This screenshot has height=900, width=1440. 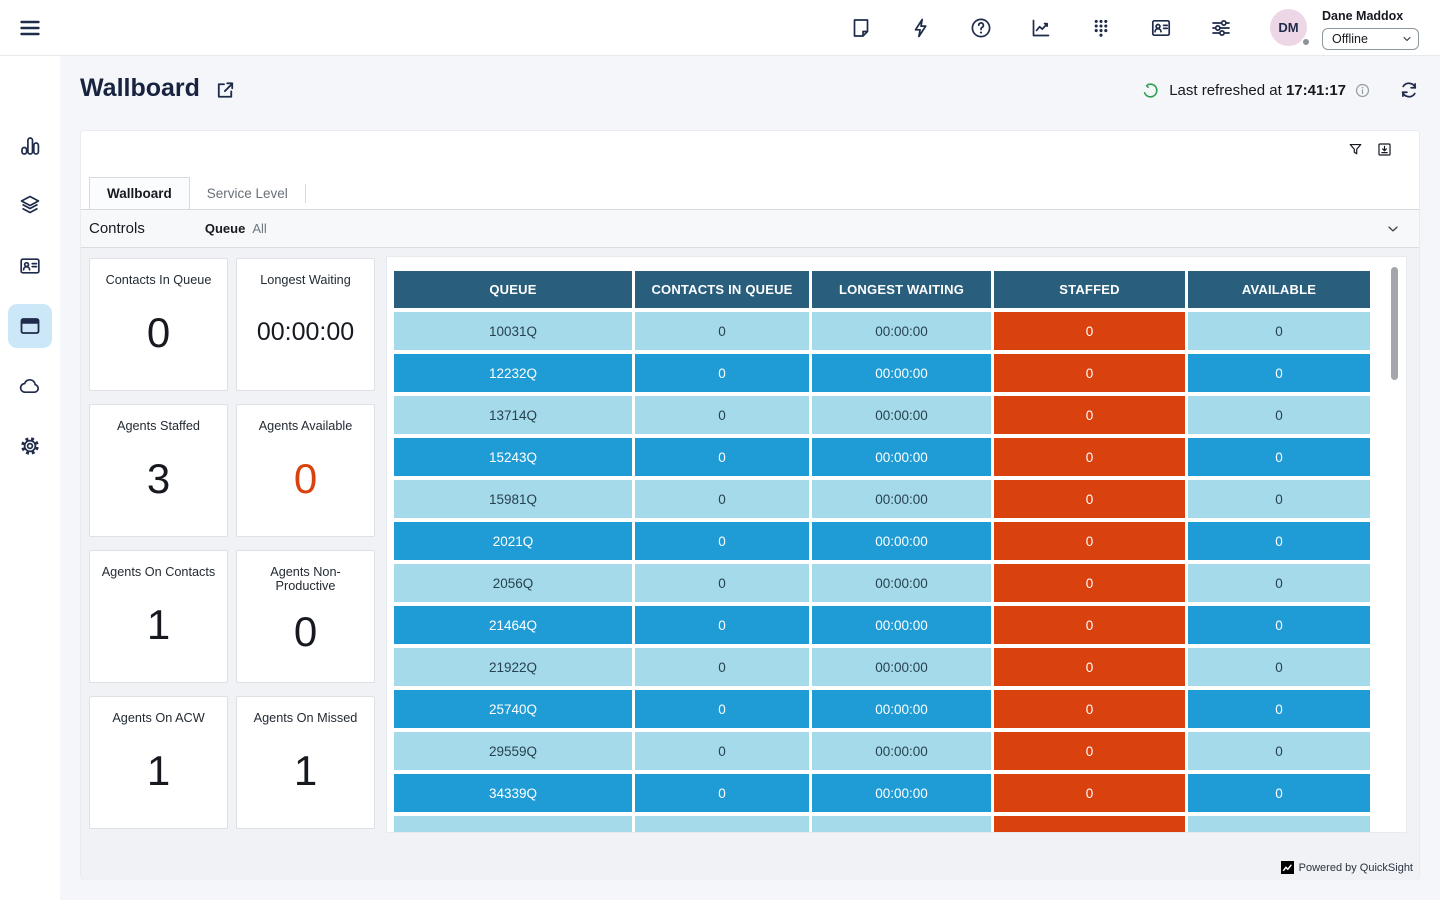 What do you see at coordinates (1287, 867) in the screenshot?
I see `quicksight-logo-icon` at bounding box center [1287, 867].